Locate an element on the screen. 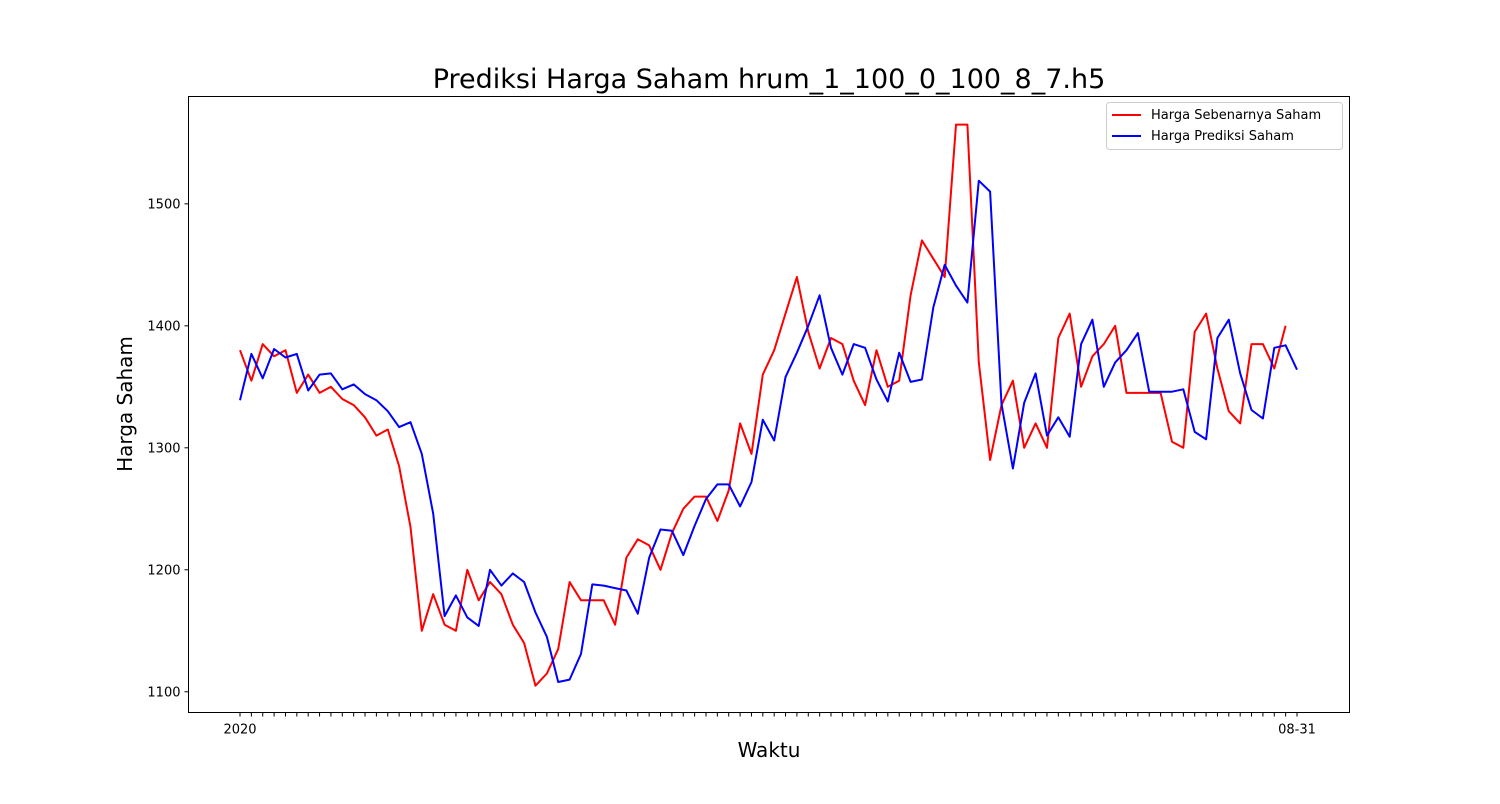  y-axis-label: Harga Saham is located at coordinates (125, 404).